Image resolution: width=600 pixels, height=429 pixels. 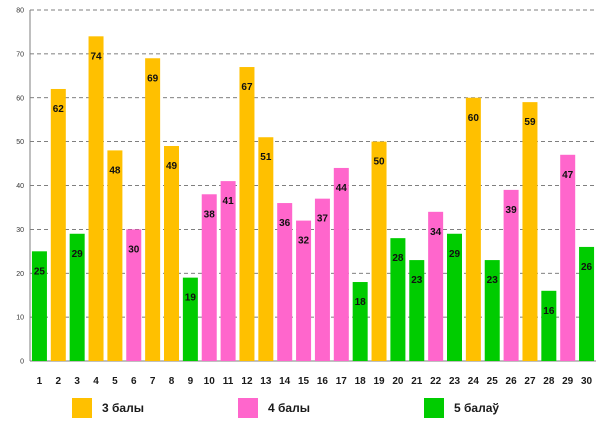 I want to click on data-label: 16, so click(x=549, y=311).